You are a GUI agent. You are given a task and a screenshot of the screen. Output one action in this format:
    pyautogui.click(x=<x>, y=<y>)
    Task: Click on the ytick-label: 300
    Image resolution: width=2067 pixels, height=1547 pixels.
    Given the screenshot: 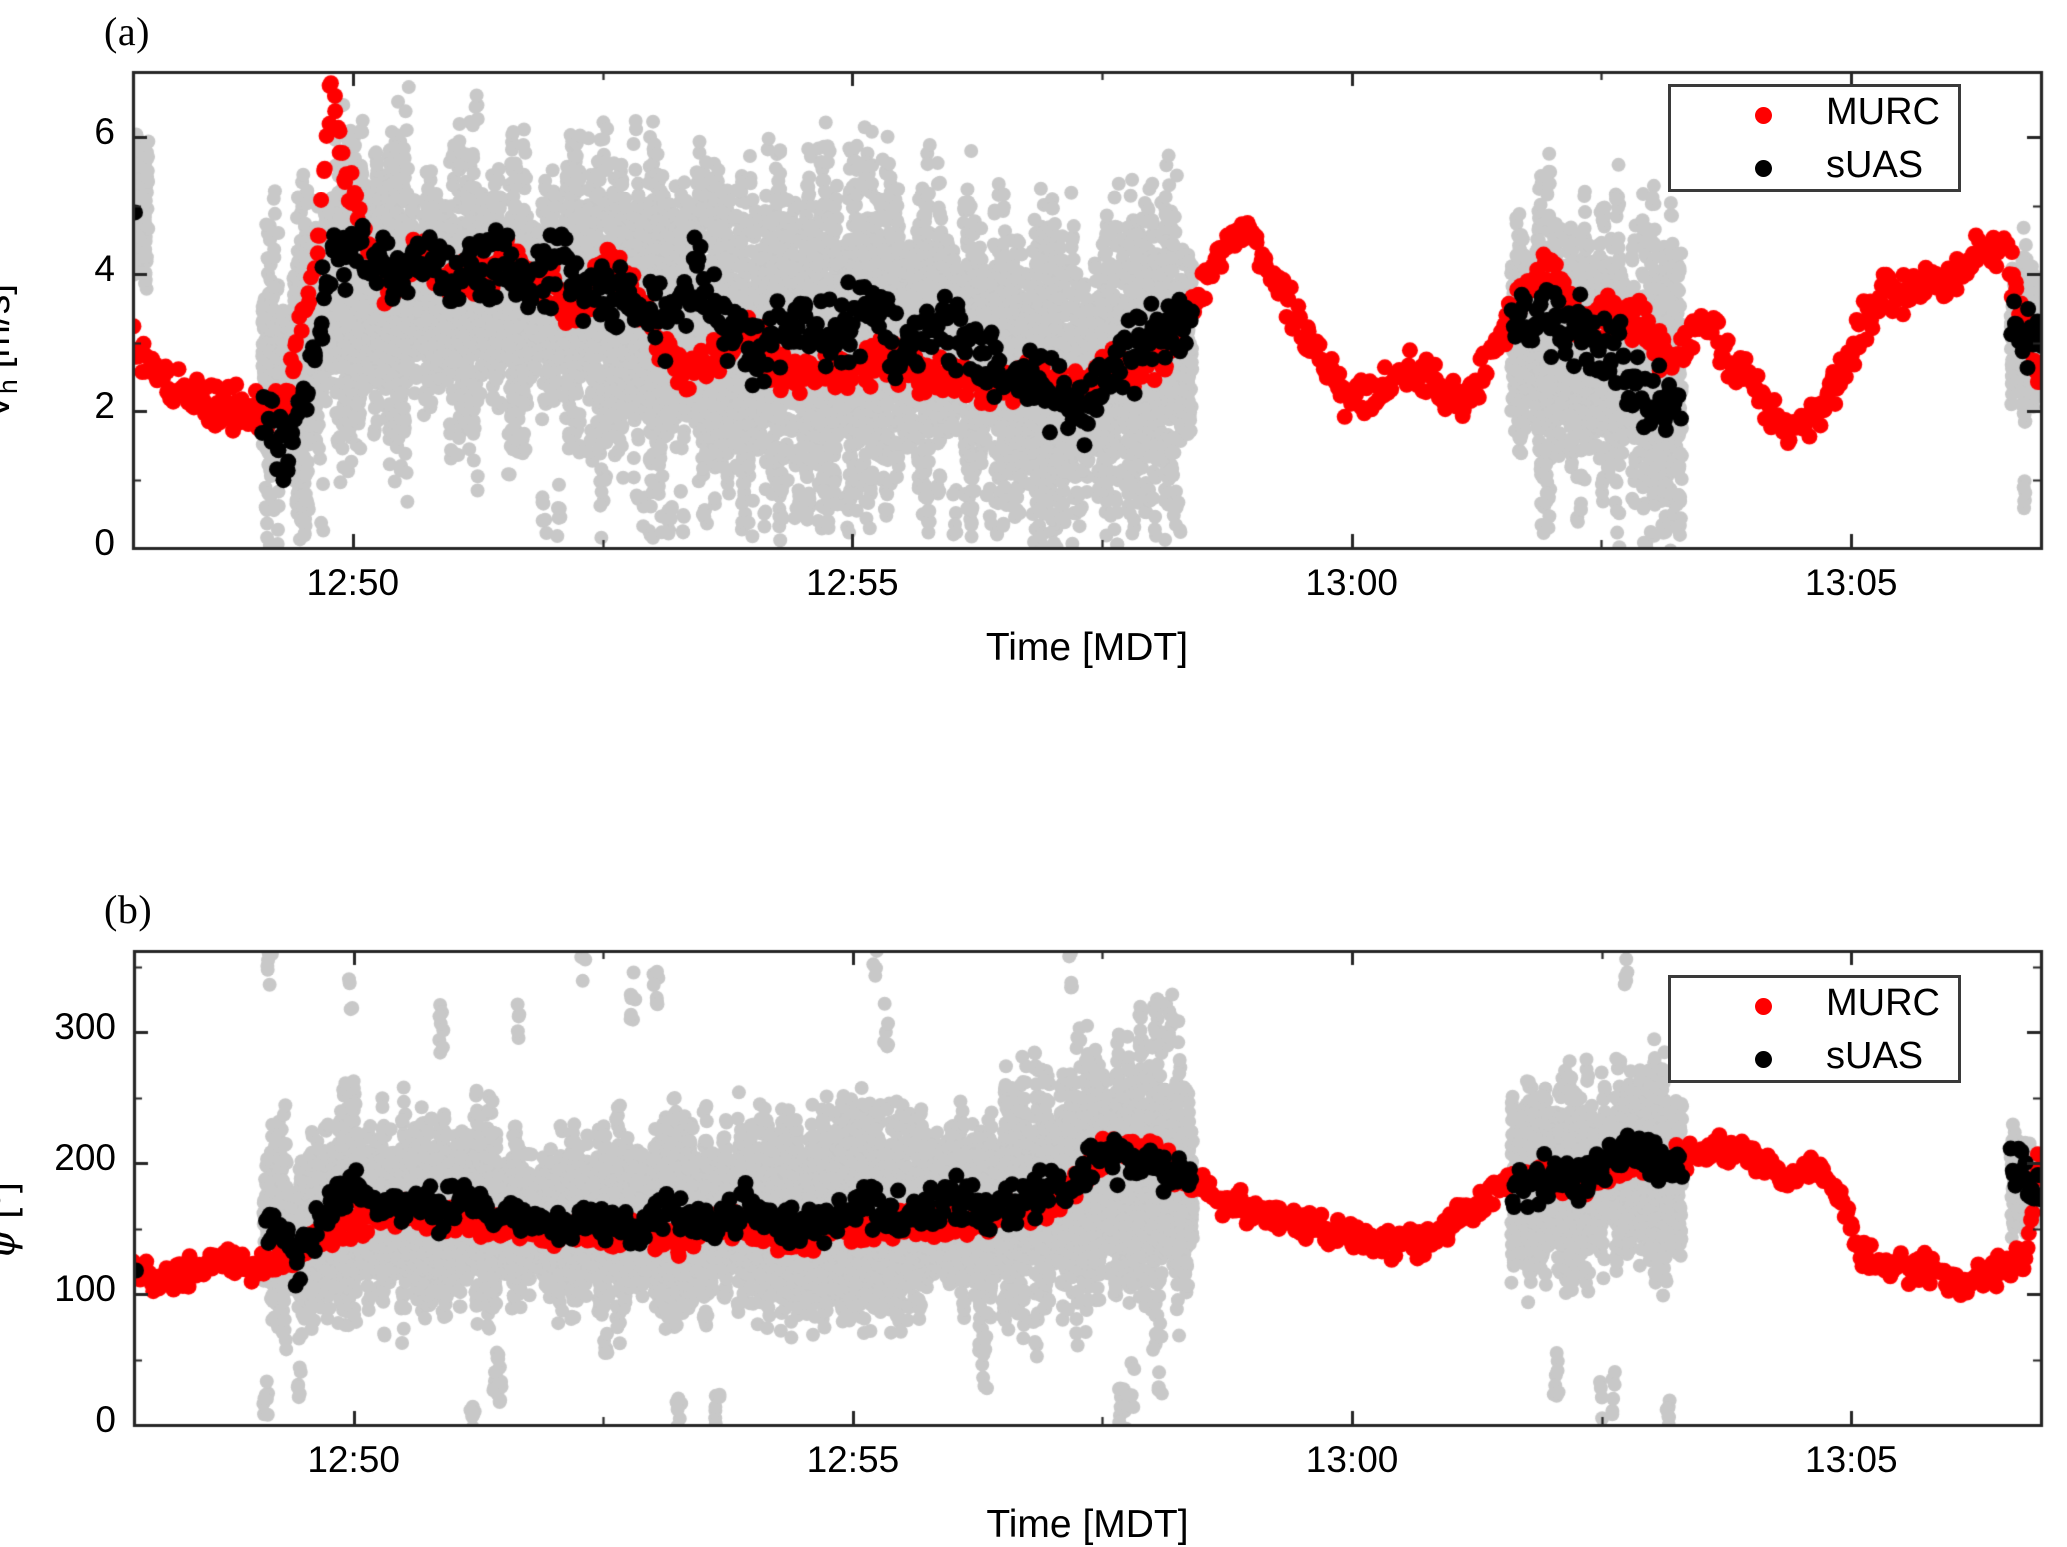 What is the action you would take?
    pyautogui.click(x=85, y=1027)
    